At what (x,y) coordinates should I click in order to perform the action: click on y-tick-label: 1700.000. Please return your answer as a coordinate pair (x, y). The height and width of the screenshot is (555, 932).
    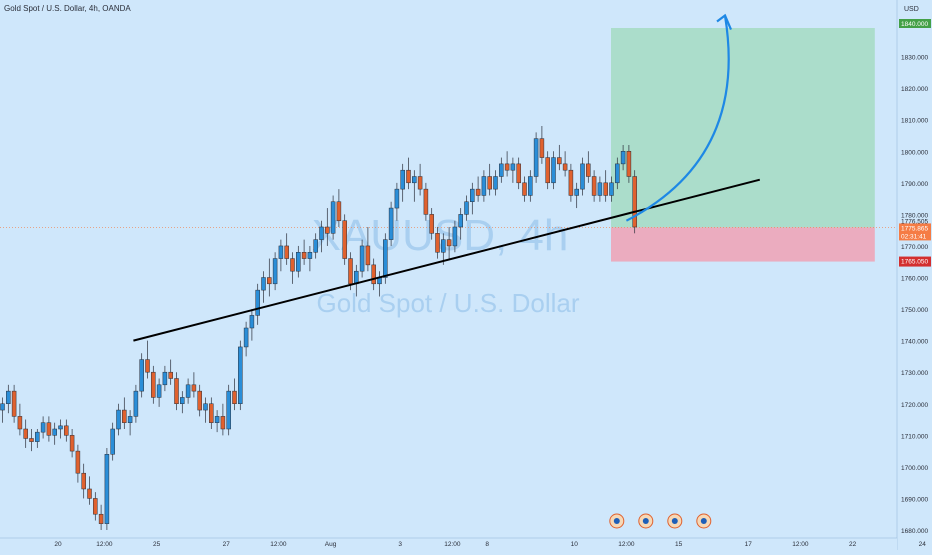
    Looking at the image, I should click on (914, 468).